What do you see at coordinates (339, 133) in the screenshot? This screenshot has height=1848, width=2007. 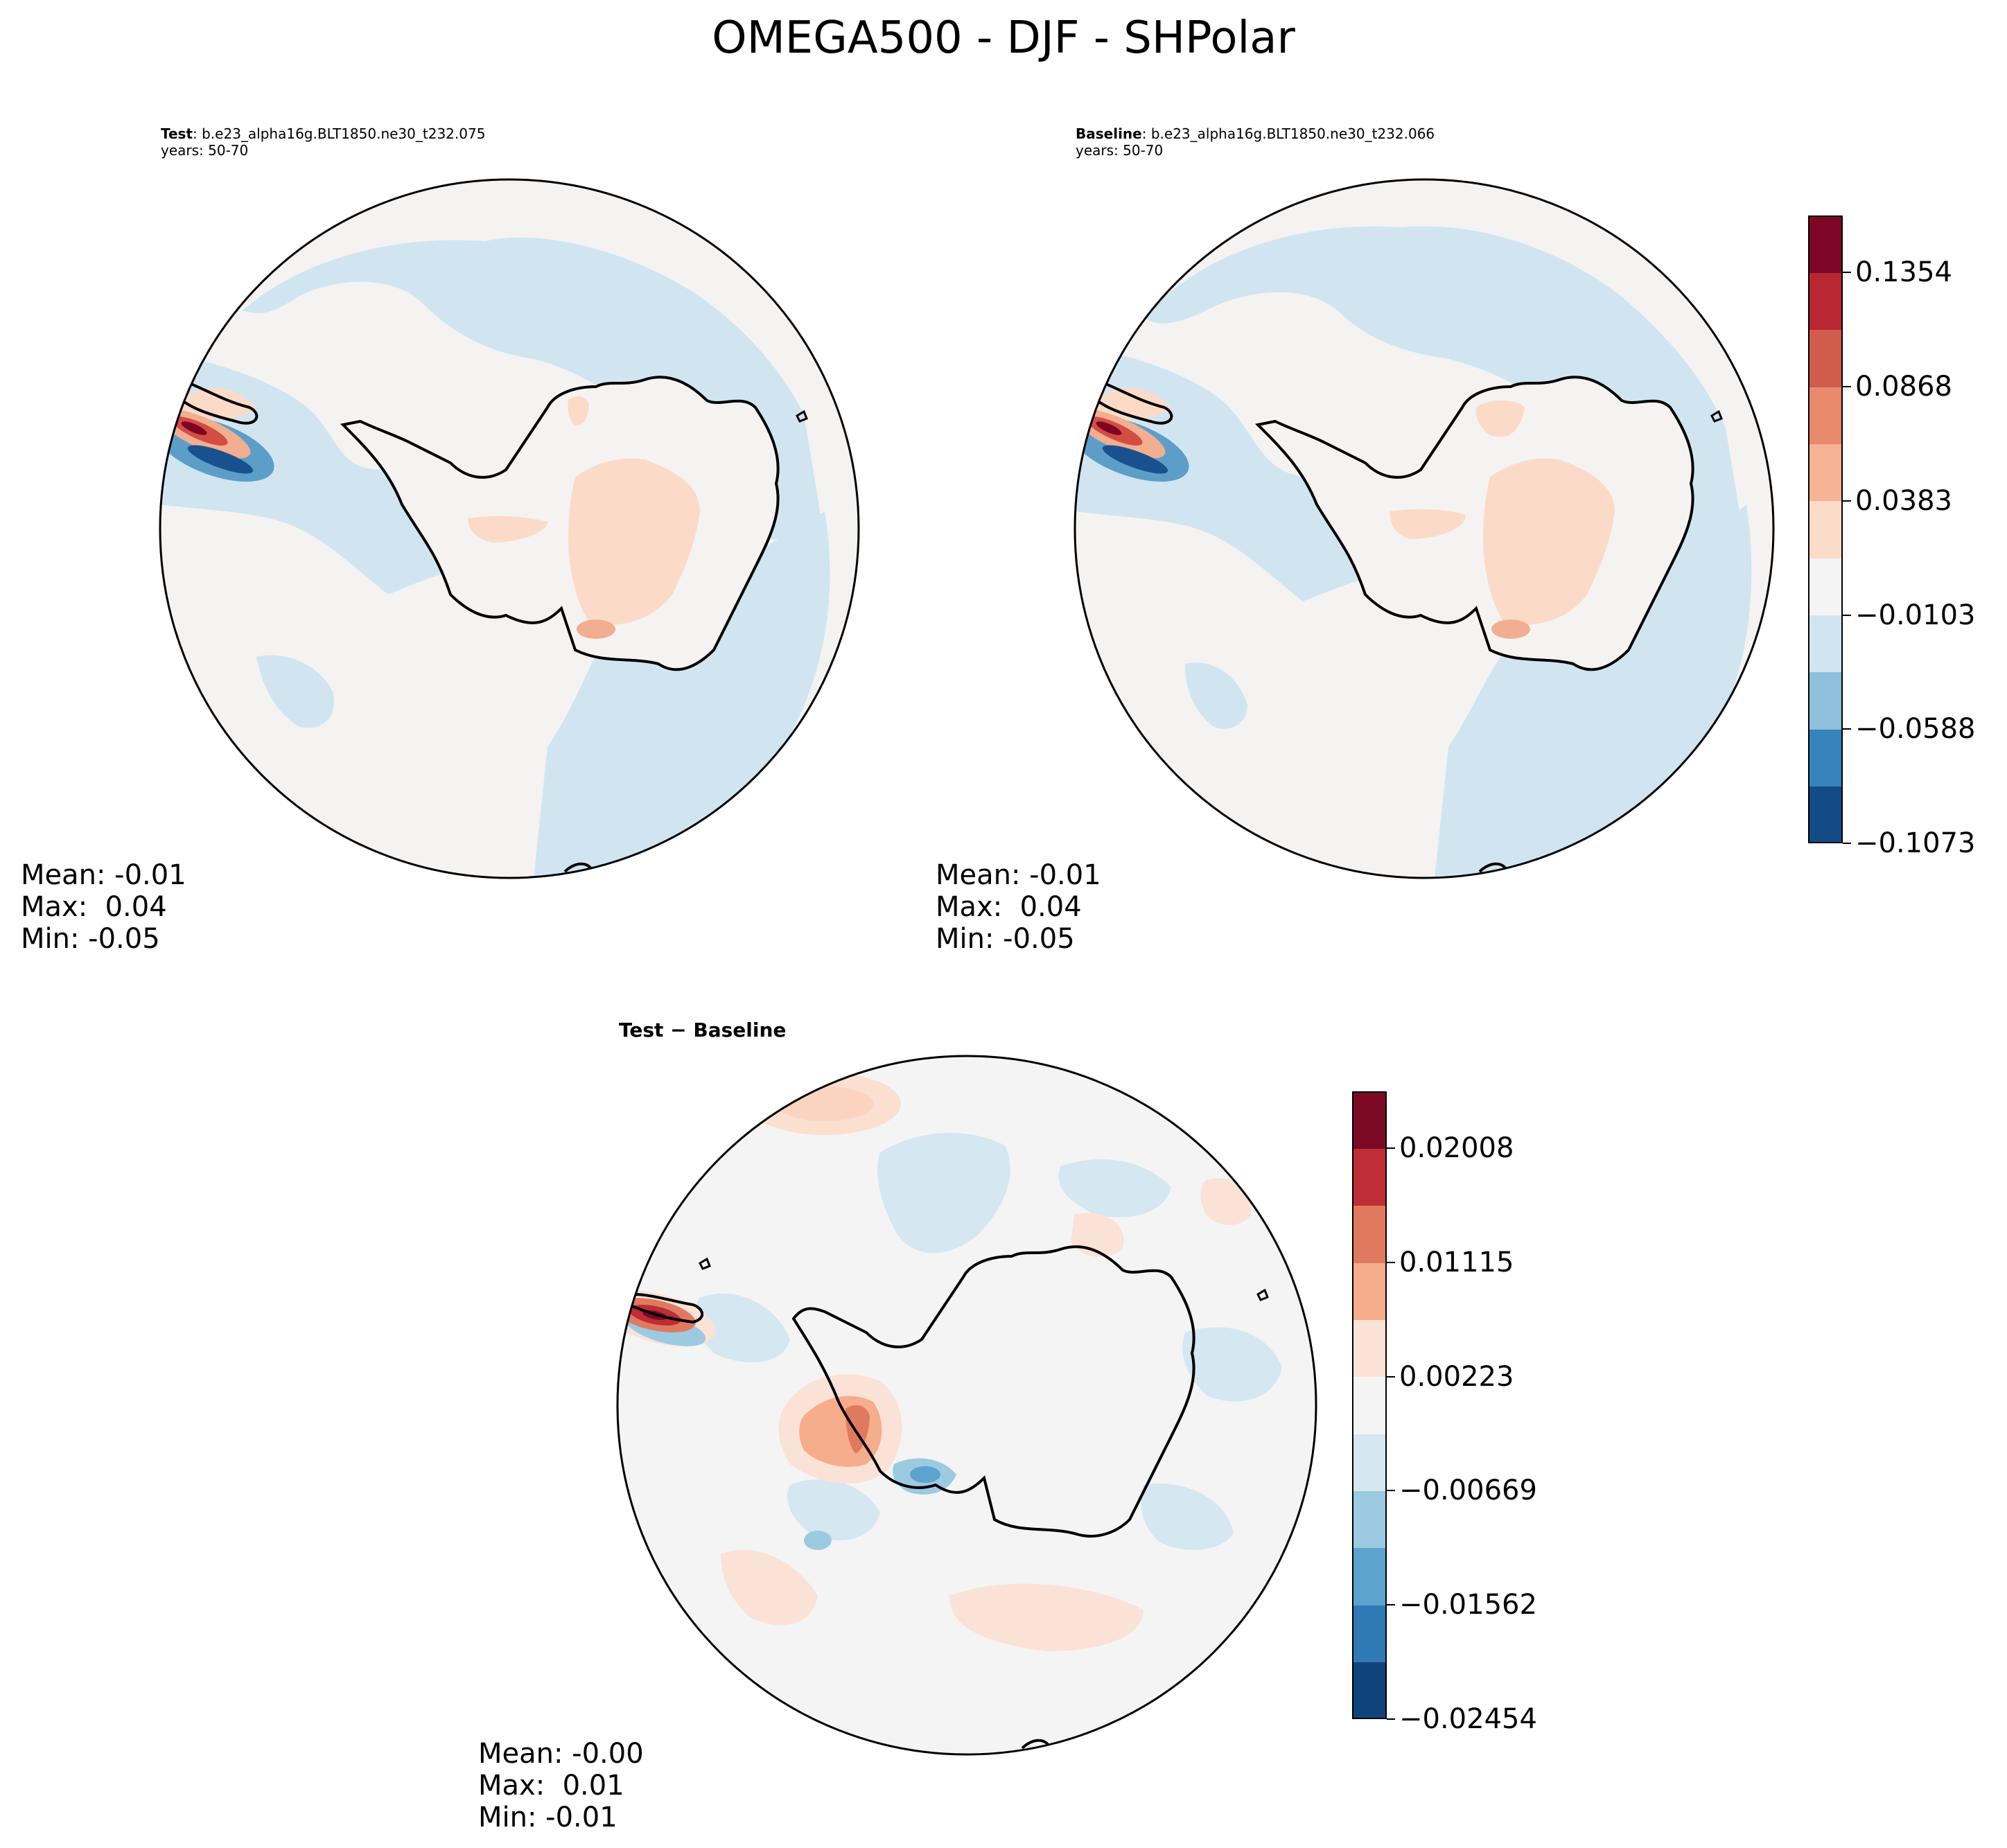 I see `test-label-case: : b.e23_alpha16g.BLT1850.ne30_t232.075` at bounding box center [339, 133].